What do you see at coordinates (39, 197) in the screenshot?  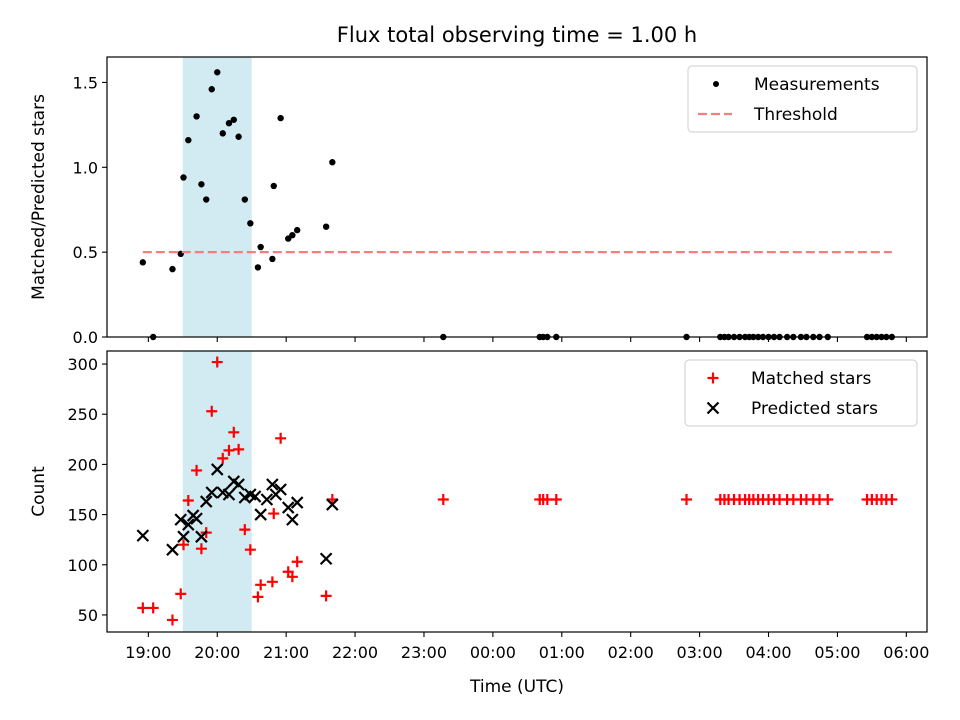 I see `y-axis-label: Matched/Predicted stars` at bounding box center [39, 197].